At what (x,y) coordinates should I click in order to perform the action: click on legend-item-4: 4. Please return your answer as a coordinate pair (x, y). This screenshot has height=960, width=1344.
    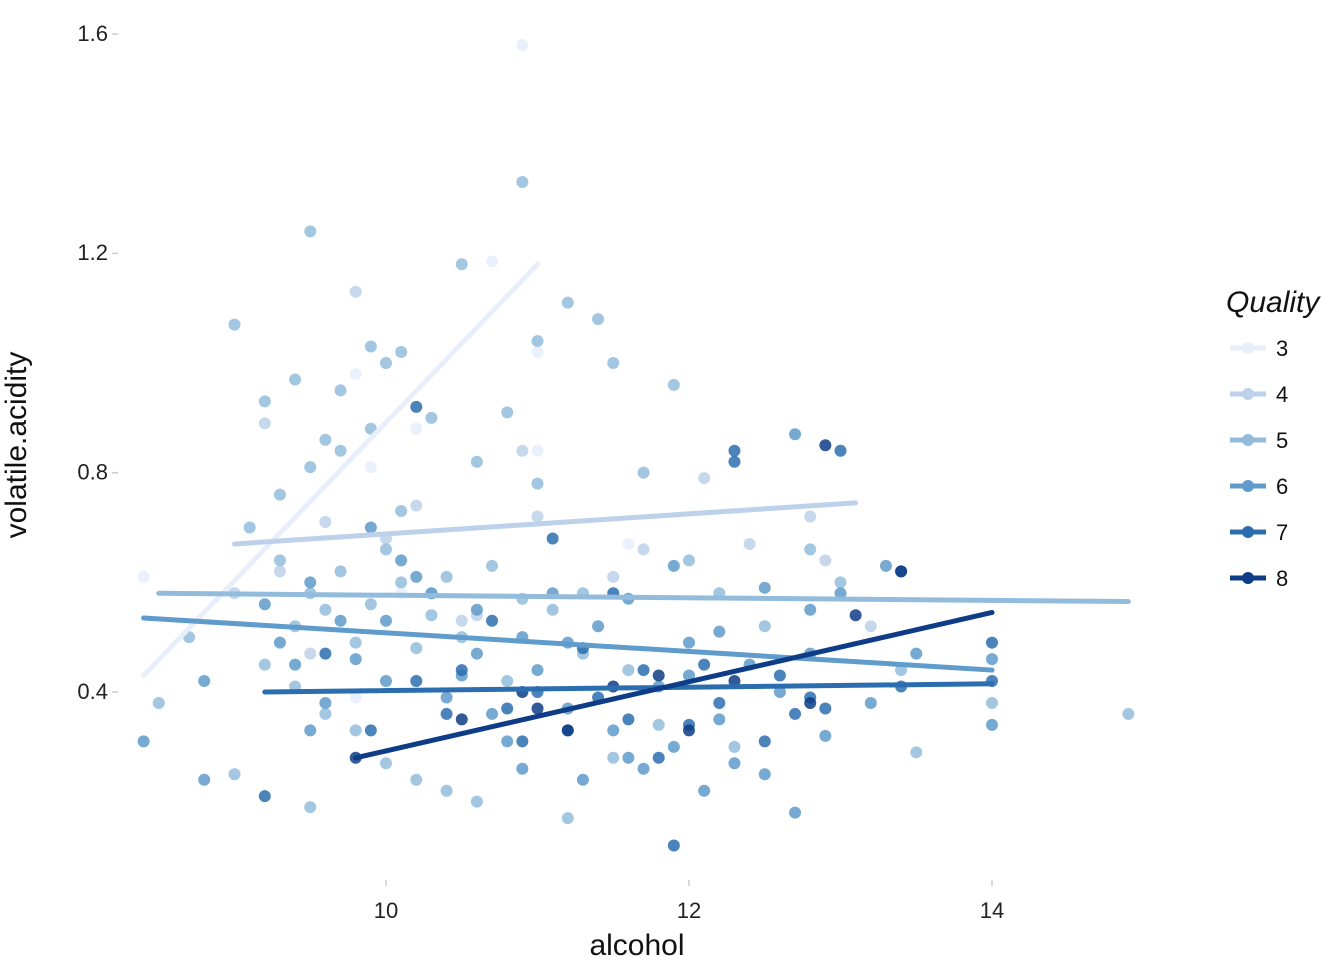
    Looking at the image, I should click on (1259, 394).